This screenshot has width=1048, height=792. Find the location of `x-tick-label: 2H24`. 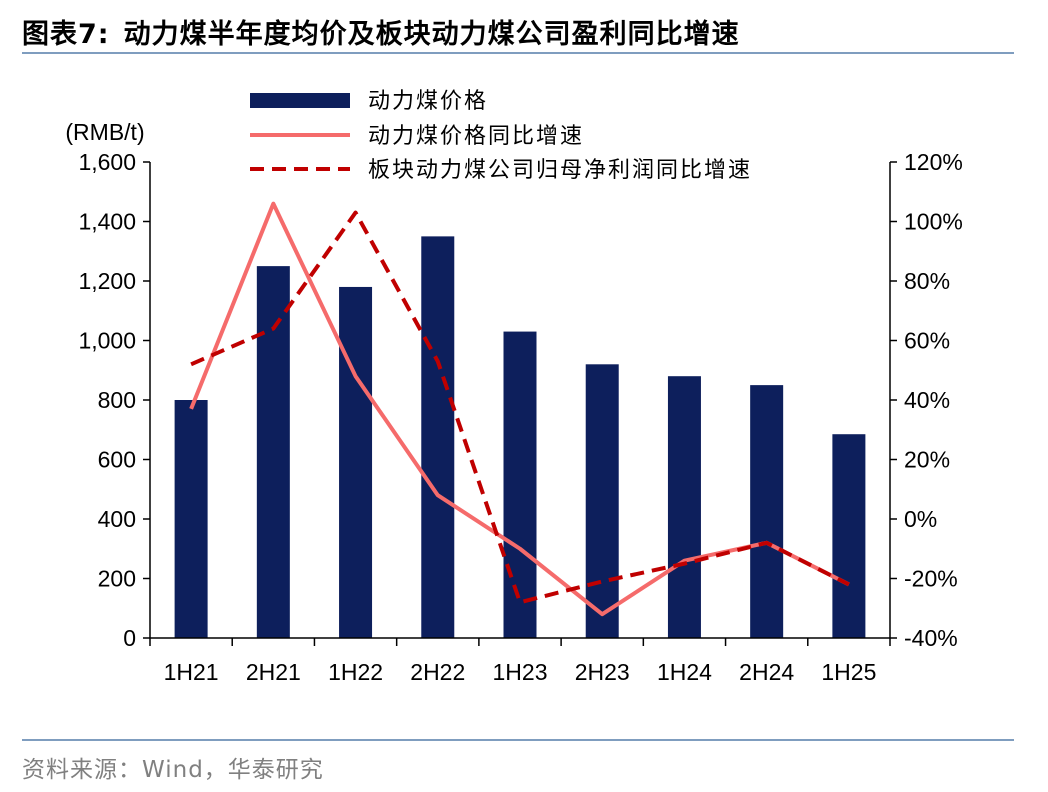

x-tick-label: 2H24 is located at coordinates (766, 672).